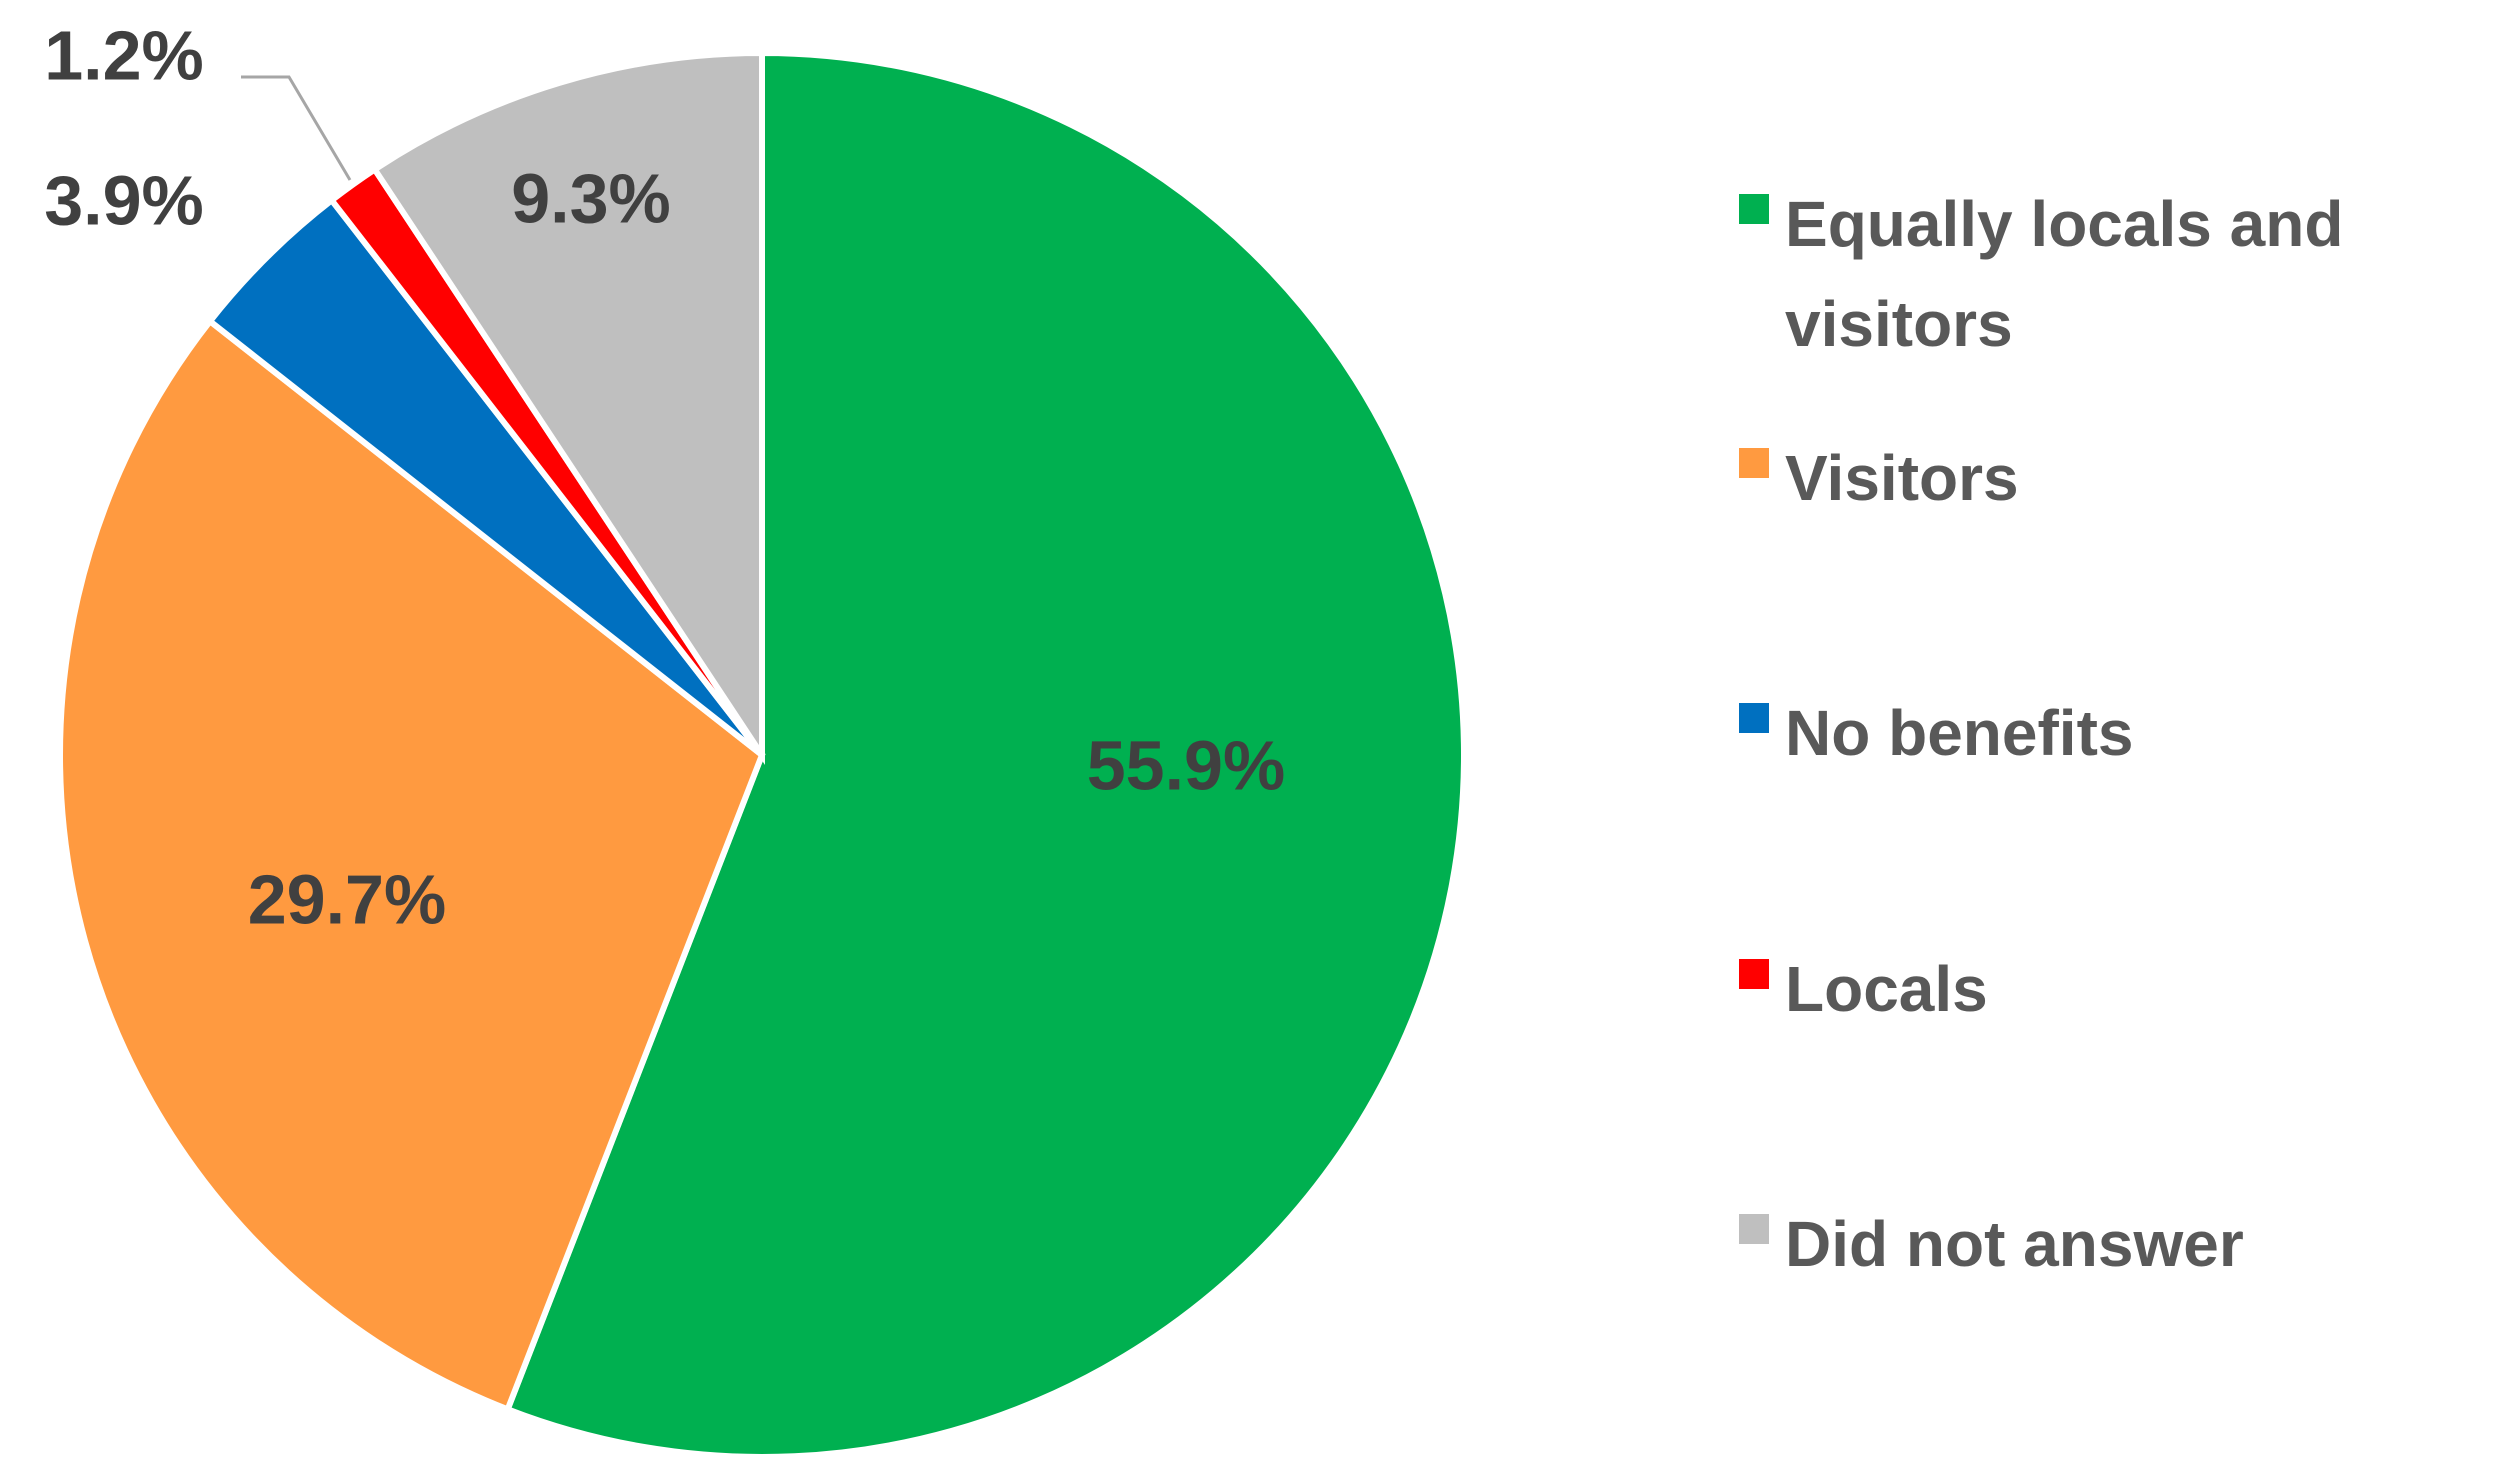 The image size is (2519, 1479). I want to click on legend-label: No benefits, so click(1959, 733).